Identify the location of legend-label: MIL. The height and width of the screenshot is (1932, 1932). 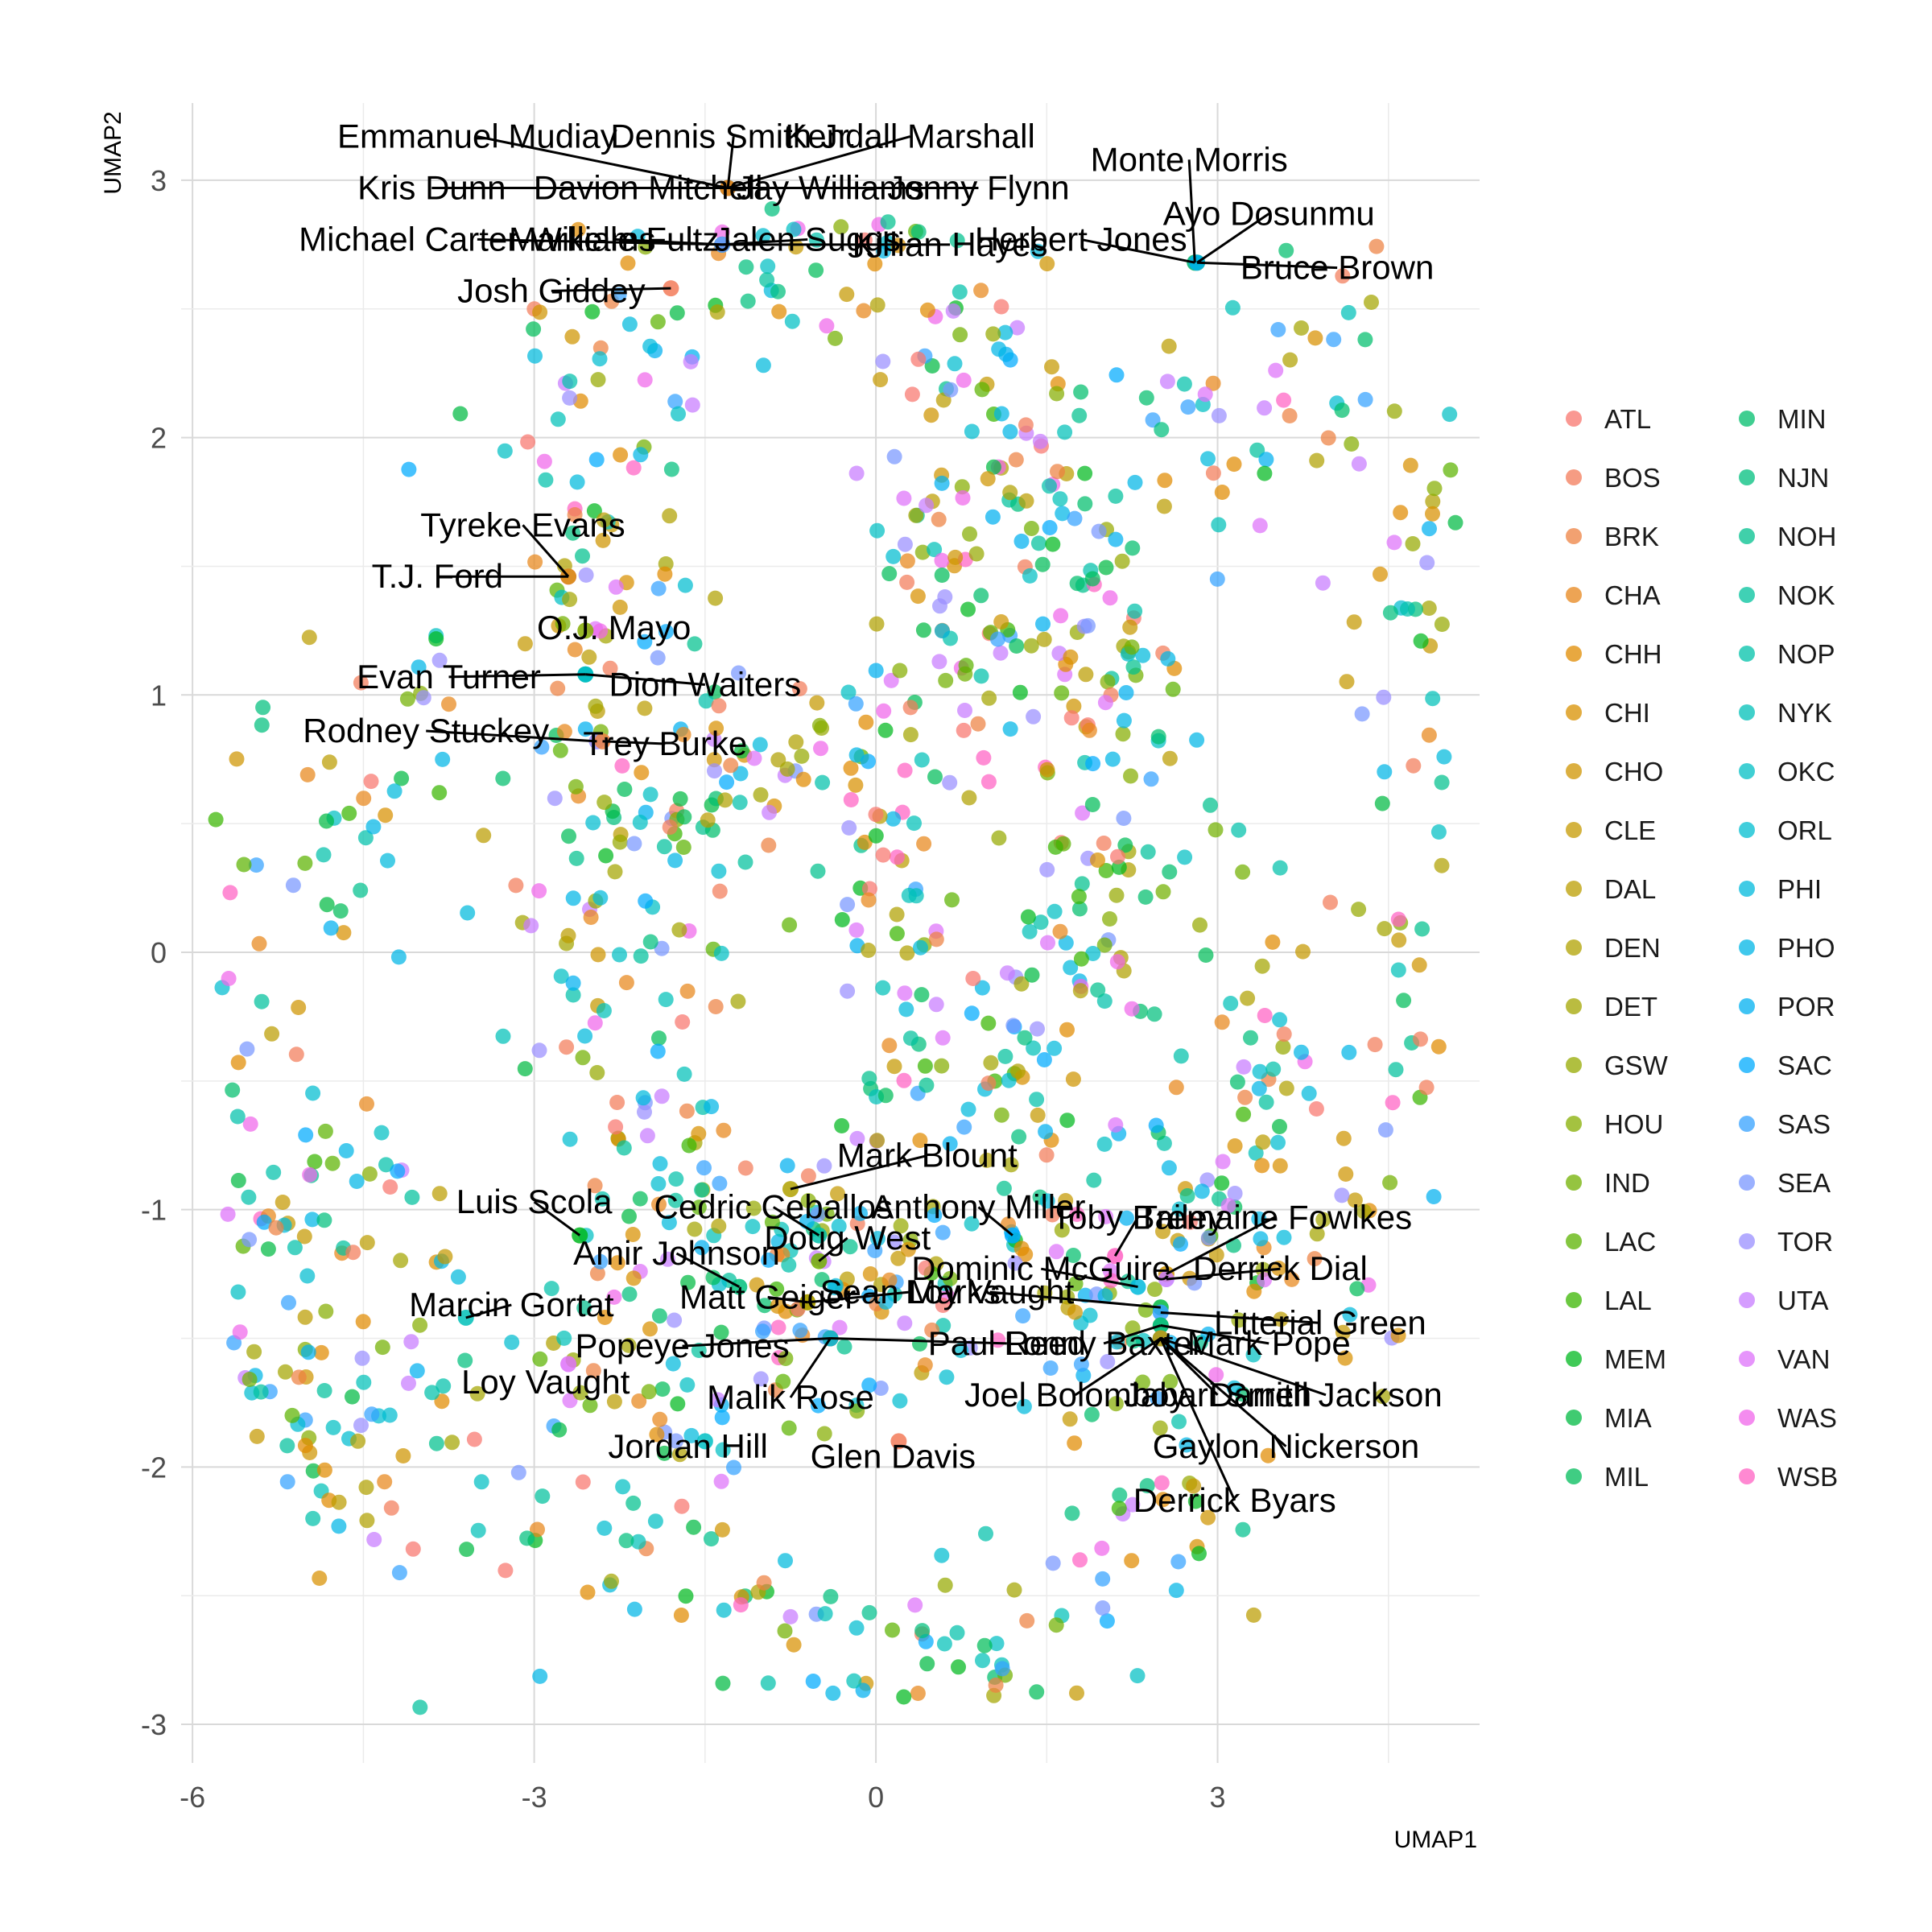
(1626, 1477).